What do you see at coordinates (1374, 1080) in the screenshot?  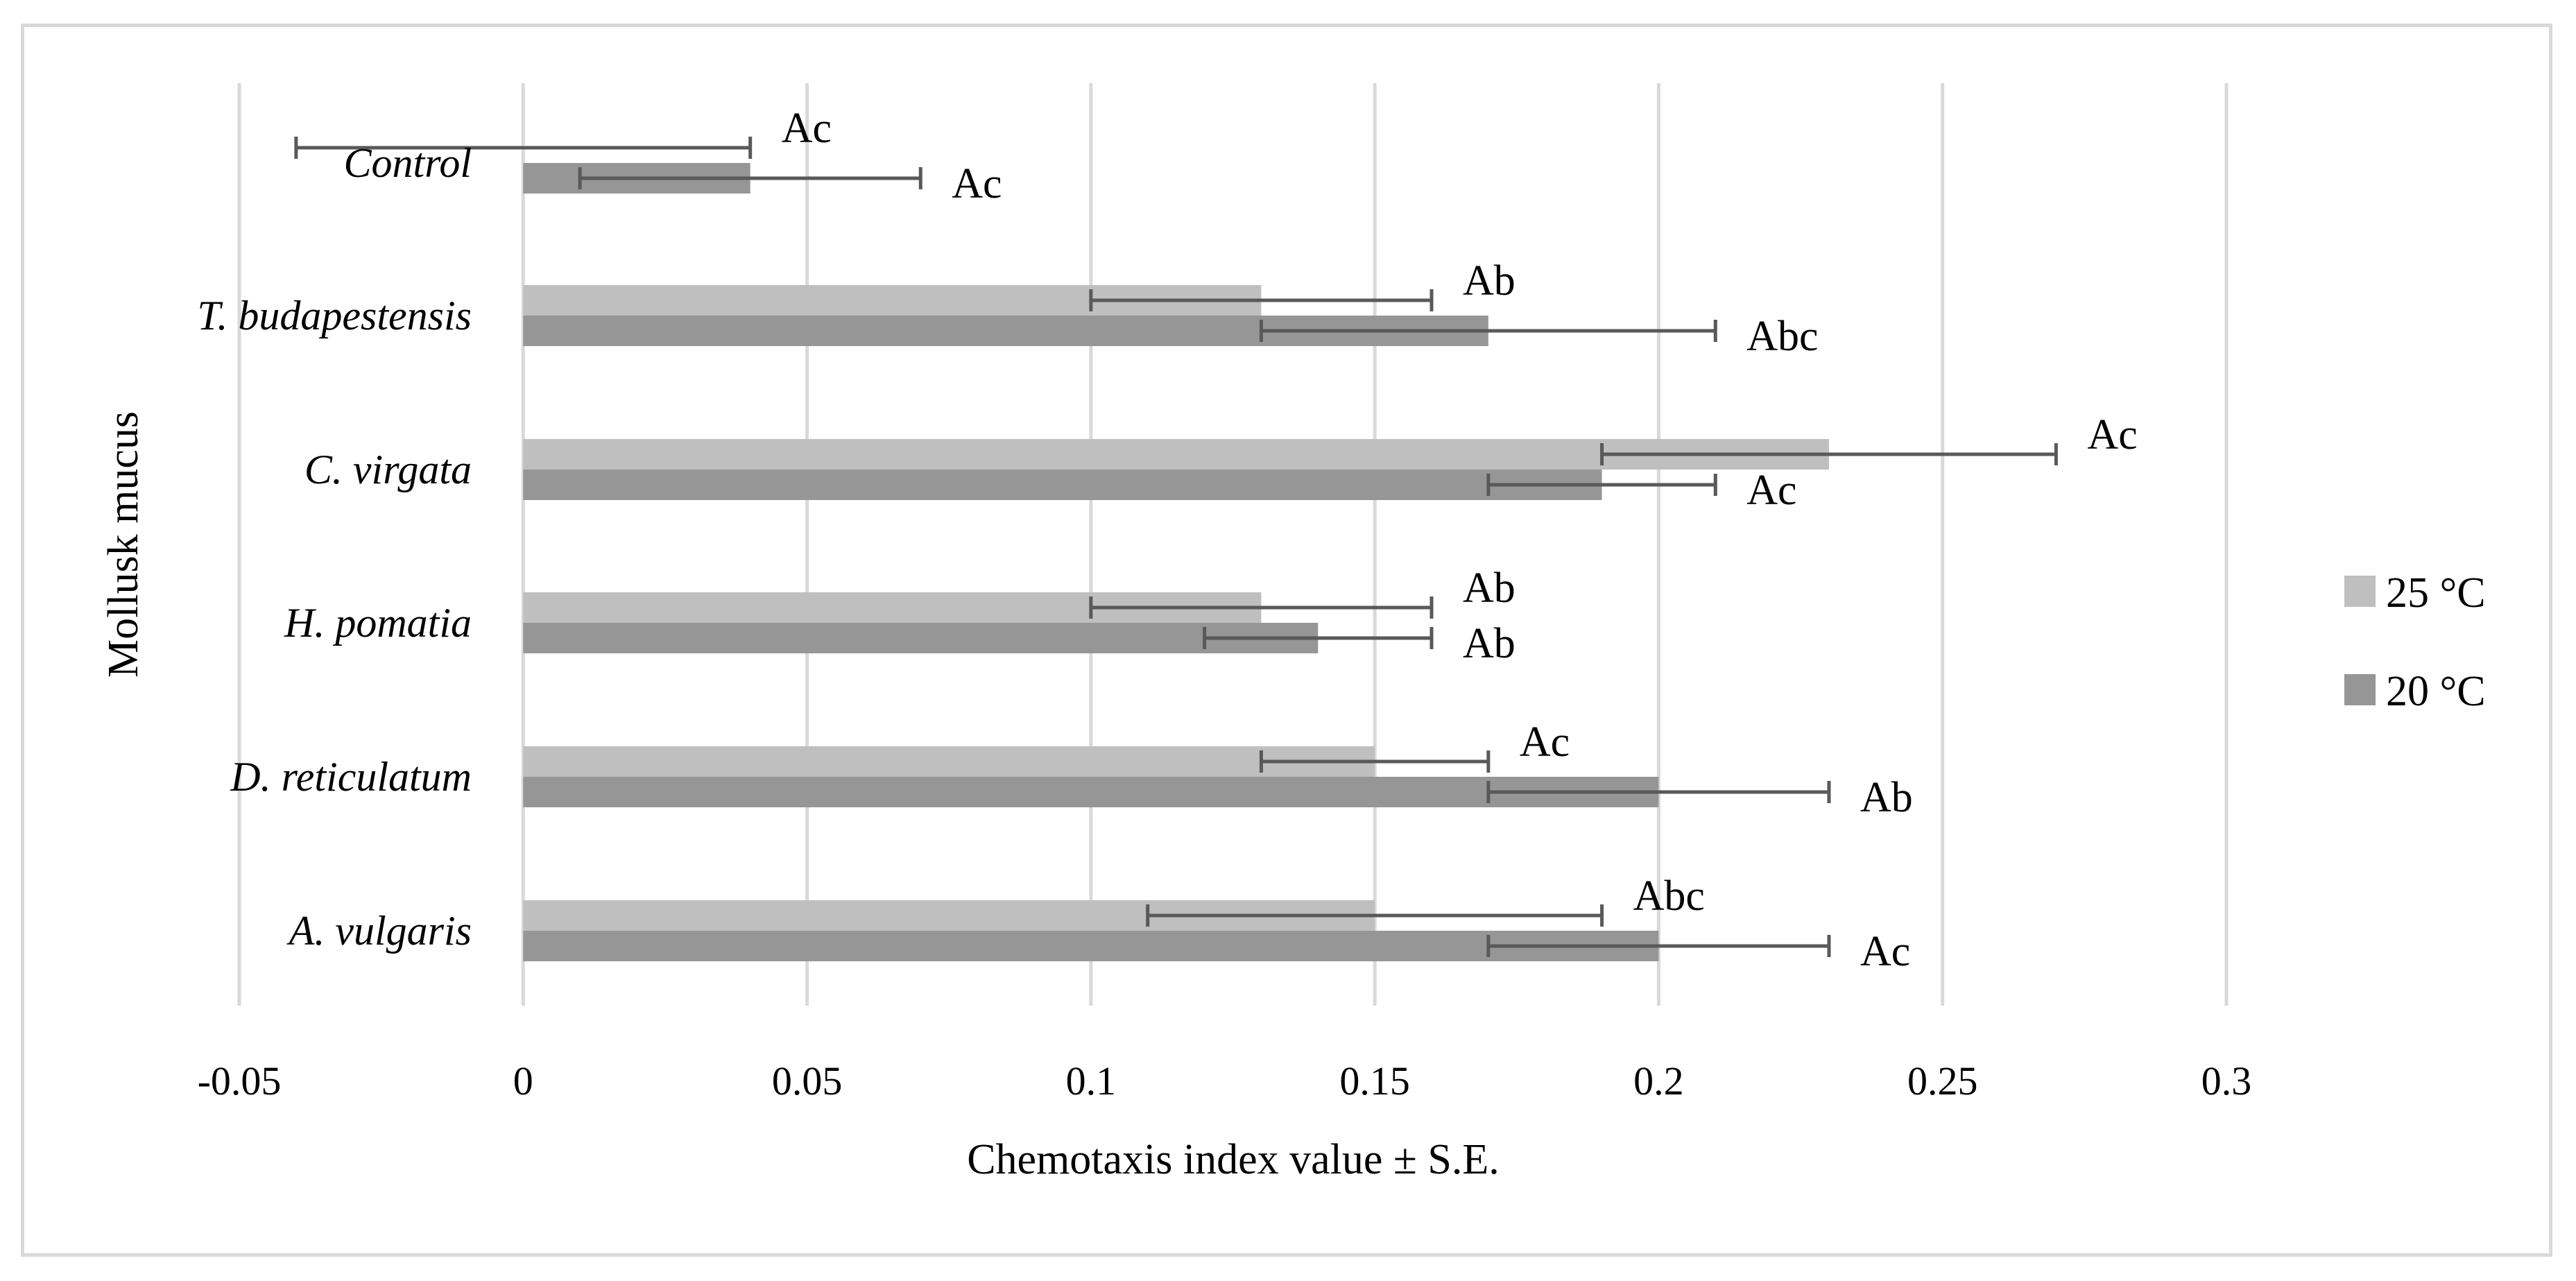 I see `x-tick-label: 0.15` at bounding box center [1374, 1080].